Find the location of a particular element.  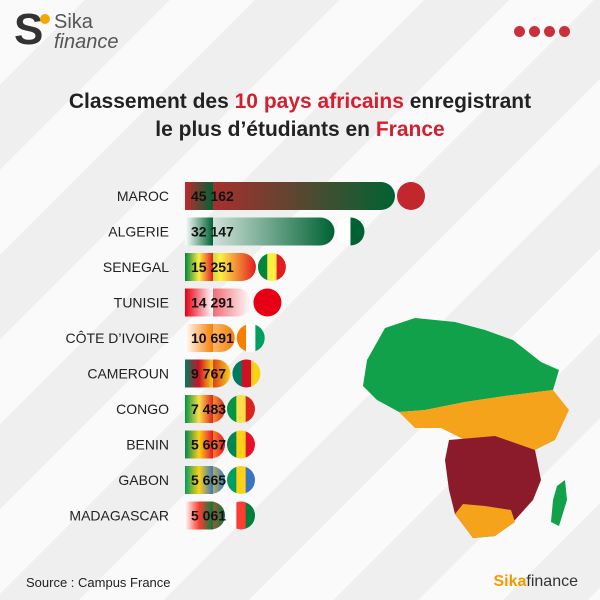

value-label: 14 291 is located at coordinates (212, 303).